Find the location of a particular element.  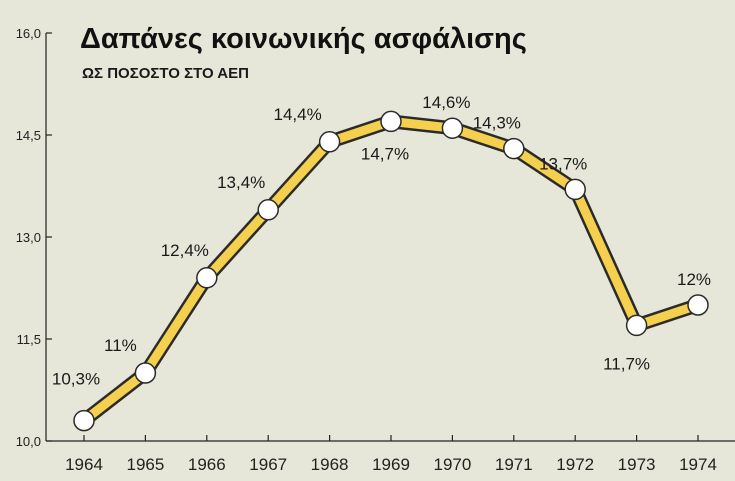

data-label: 12% is located at coordinates (694, 279).